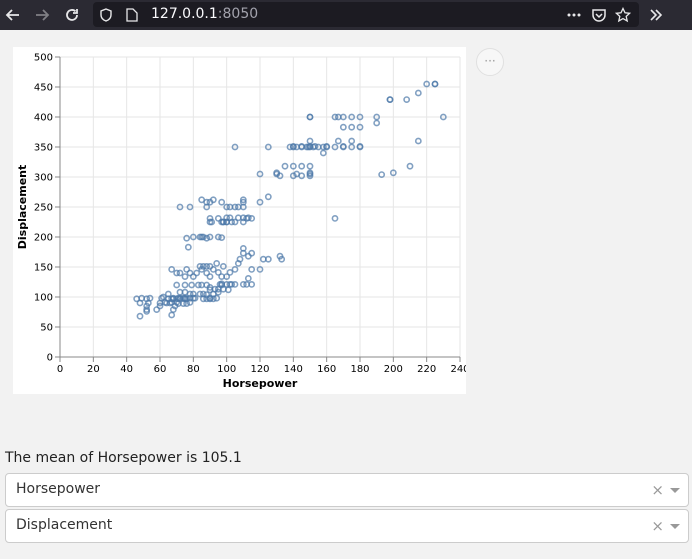 The width and height of the screenshot is (692, 559). What do you see at coordinates (347, 526) in the screenshot?
I see `y-variable-dropdown: Displacement ×` at bounding box center [347, 526].